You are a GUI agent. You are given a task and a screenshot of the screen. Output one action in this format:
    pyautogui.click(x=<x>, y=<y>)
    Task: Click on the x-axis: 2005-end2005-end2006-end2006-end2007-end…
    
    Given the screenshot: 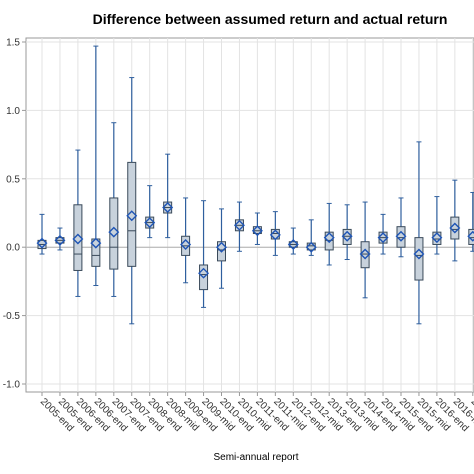 What is the action you would take?
    pyautogui.click(x=256, y=413)
    